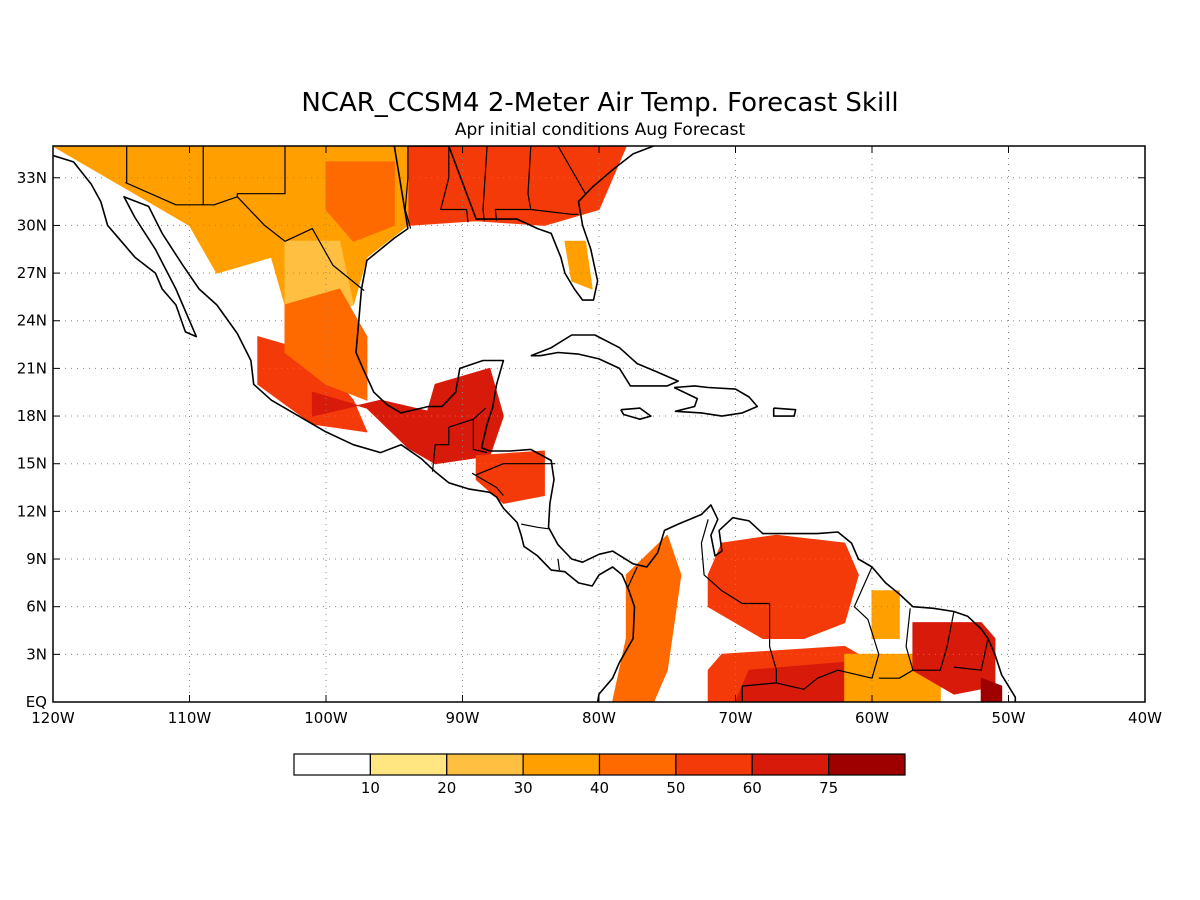 This screenshot has width=1200, height=900. Describe the element at coordinates (736, 718) in the screenshot. I see `lon-tick-label: 70W` at that location.